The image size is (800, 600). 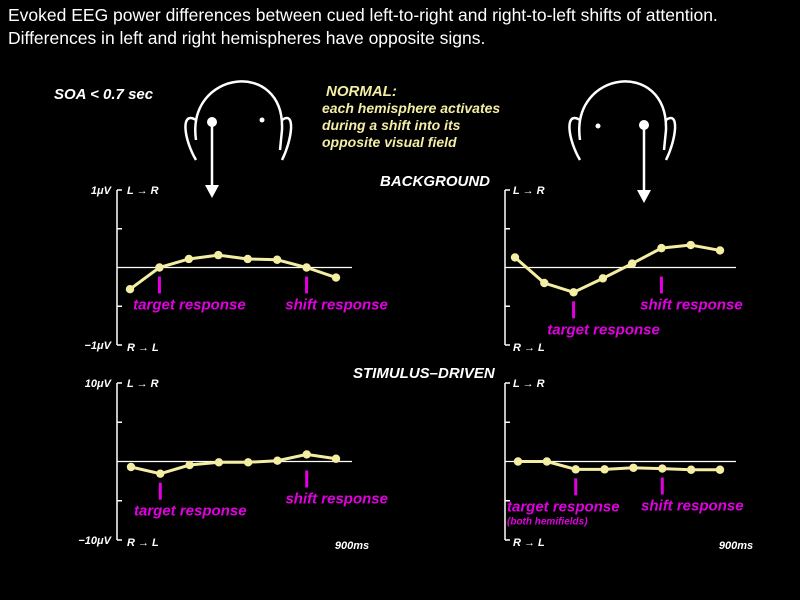 What do you see at coordinates (391, 125) in the screenshot?
I see `normal-line-2: during a shift into its` at bounding box center [391, 125].